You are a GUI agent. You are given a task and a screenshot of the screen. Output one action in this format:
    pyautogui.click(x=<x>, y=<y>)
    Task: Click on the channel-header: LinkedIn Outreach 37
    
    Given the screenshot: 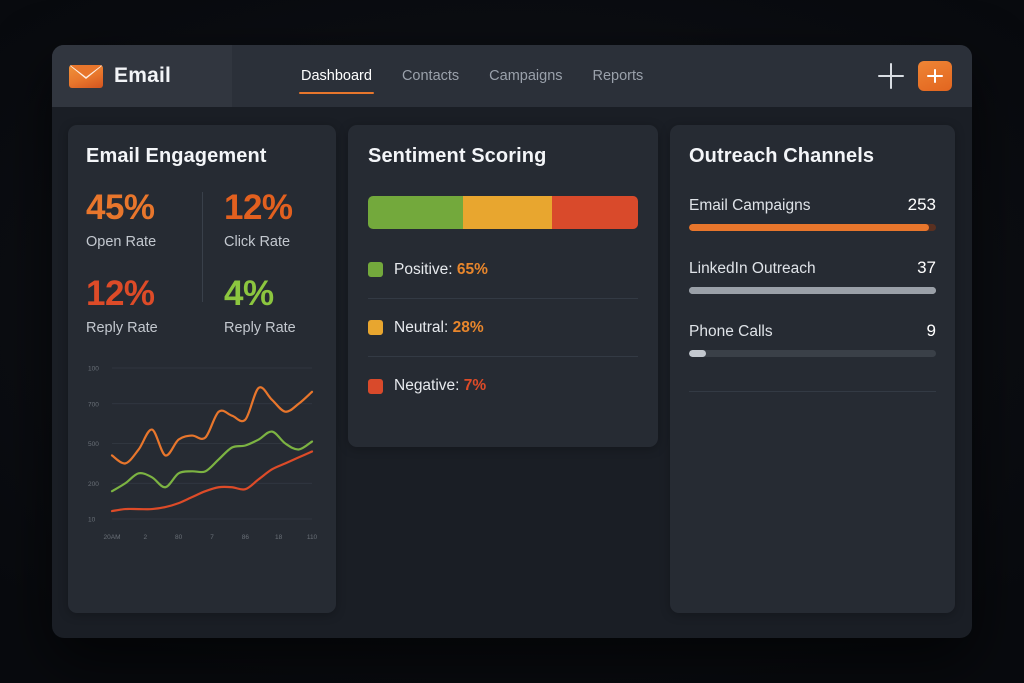 What is the action you would take?
    pyautogui.click(x=812, y=268)
    